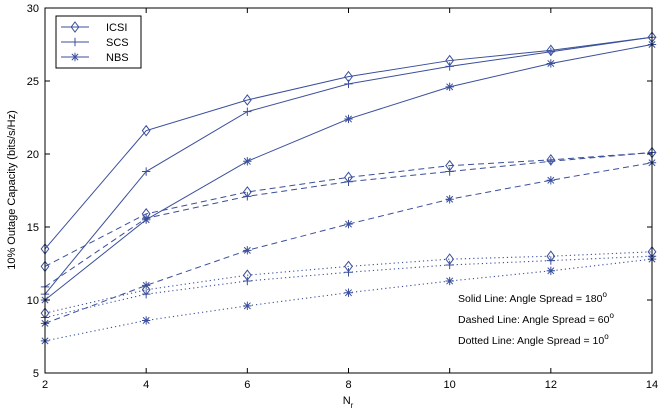  I want to click on legend-item-nbs: NBS, so click(95, 58).